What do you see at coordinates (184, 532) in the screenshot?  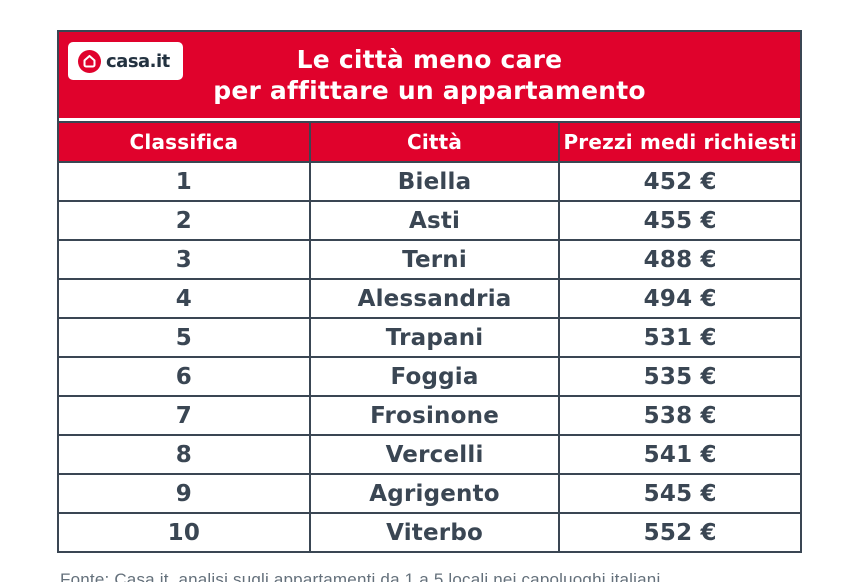 I see `rank-cell: 10` at bounding box center [184, 532].